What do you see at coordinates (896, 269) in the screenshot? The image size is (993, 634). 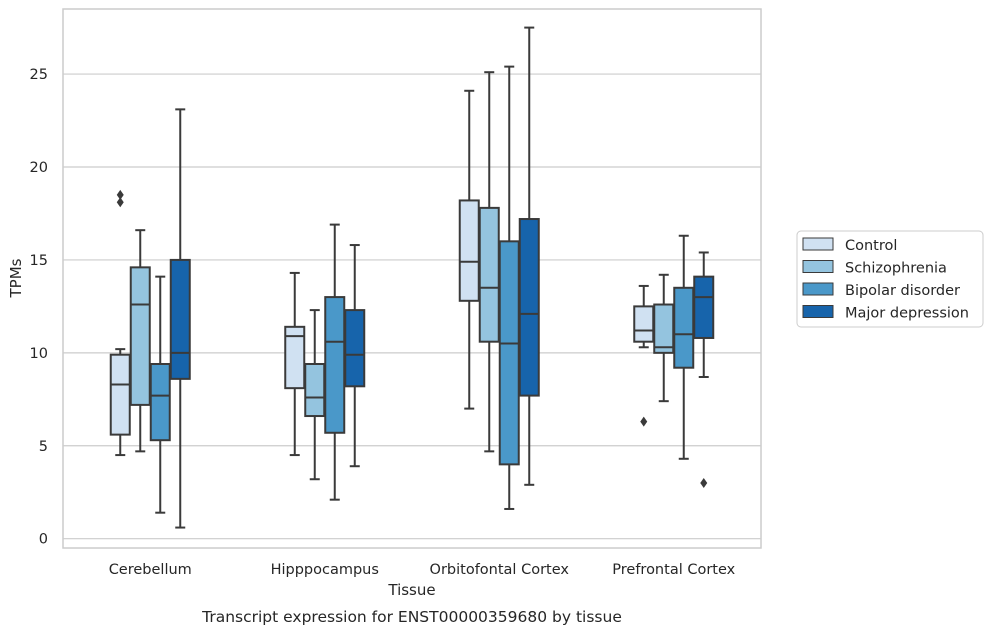 I see `legend-label: Schizophrenia` at bounding box center [896, 269].